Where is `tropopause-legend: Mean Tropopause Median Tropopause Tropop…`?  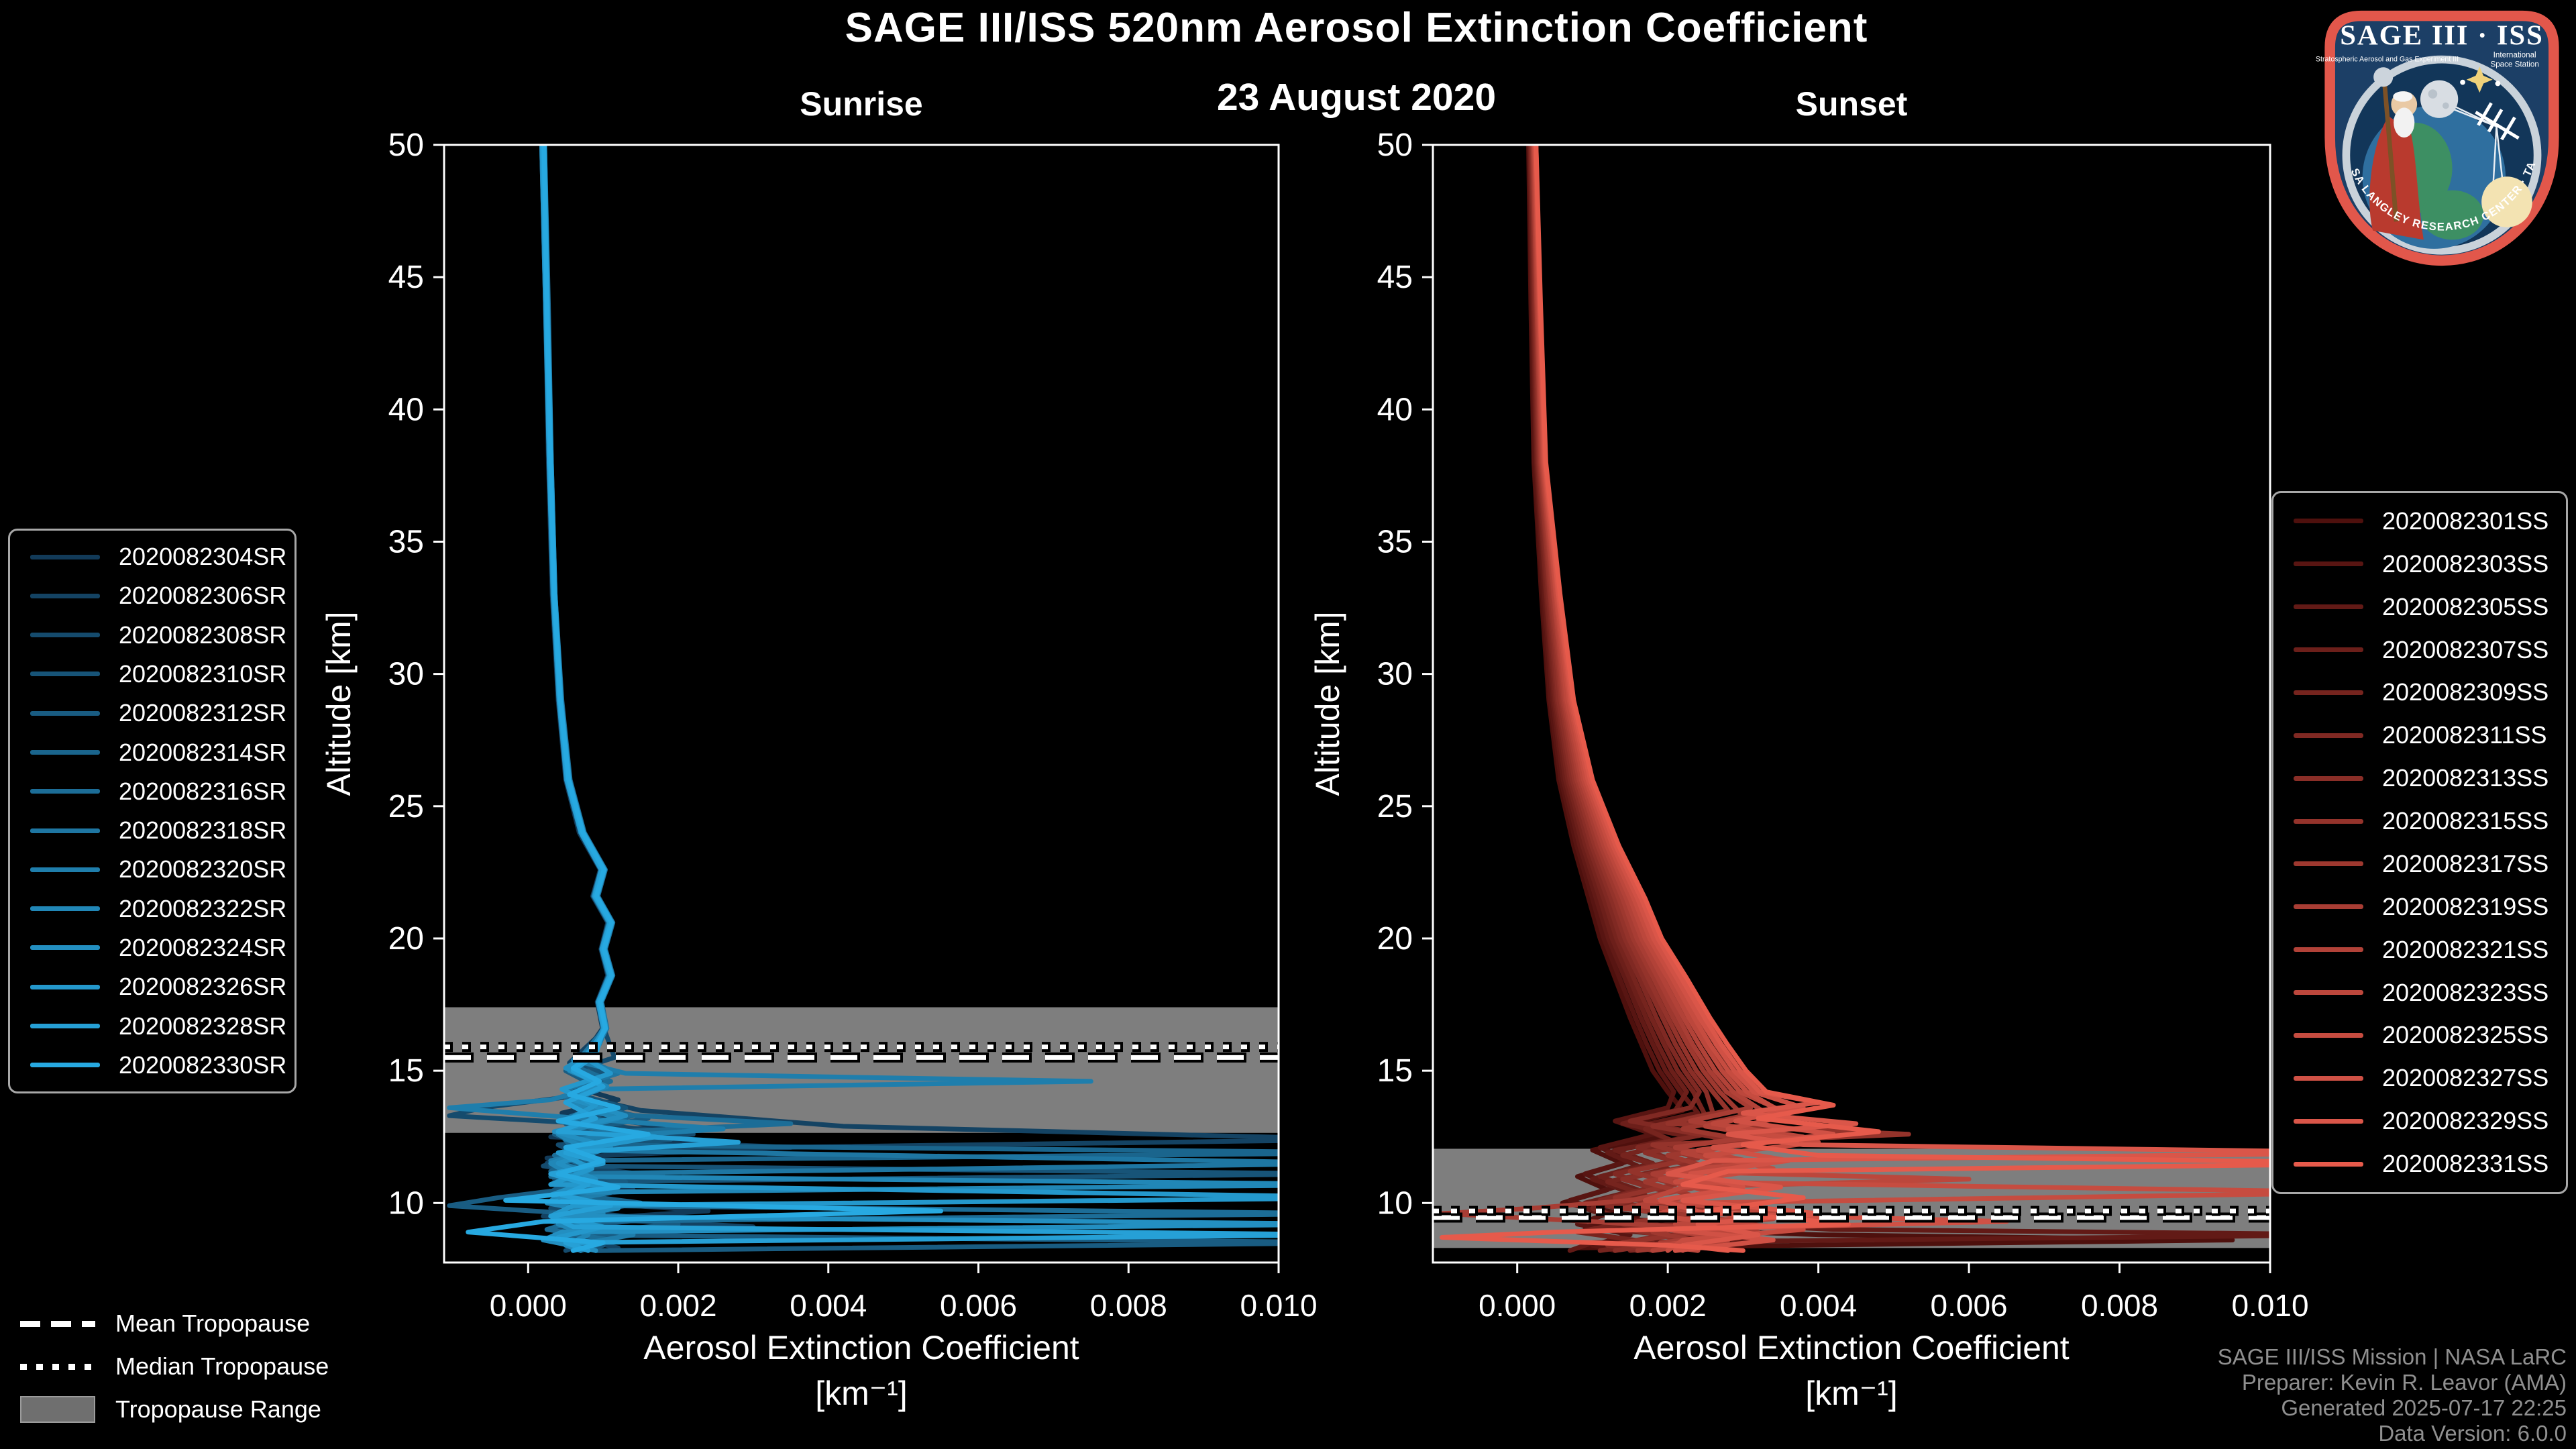 tropopause-legend: Mean Tropopause Median Tropopause Tropop… is located at coordinates (174, 1366).